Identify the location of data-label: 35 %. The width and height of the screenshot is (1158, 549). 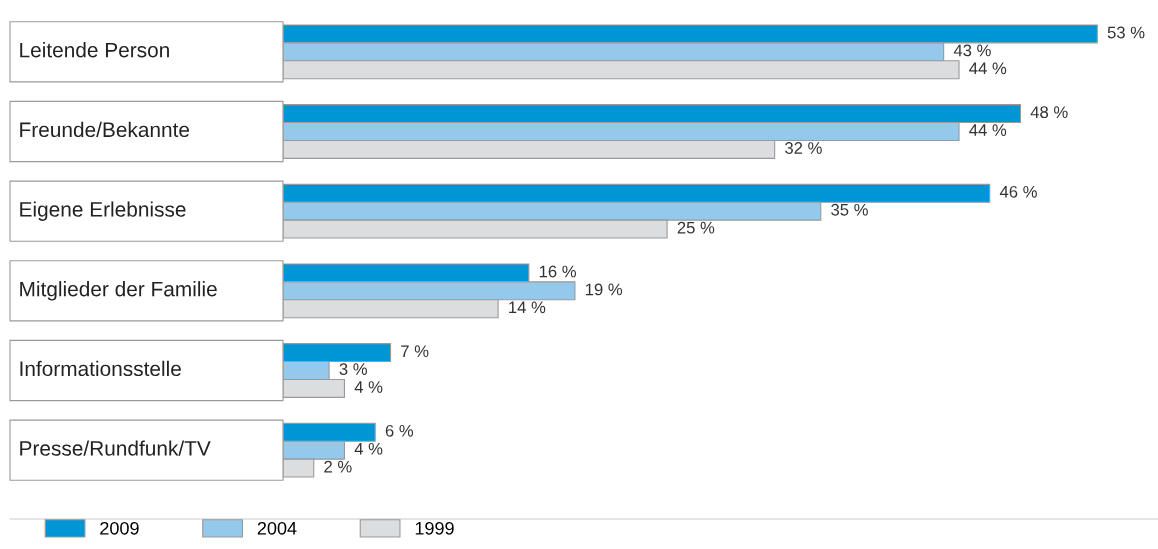
(849, 209).